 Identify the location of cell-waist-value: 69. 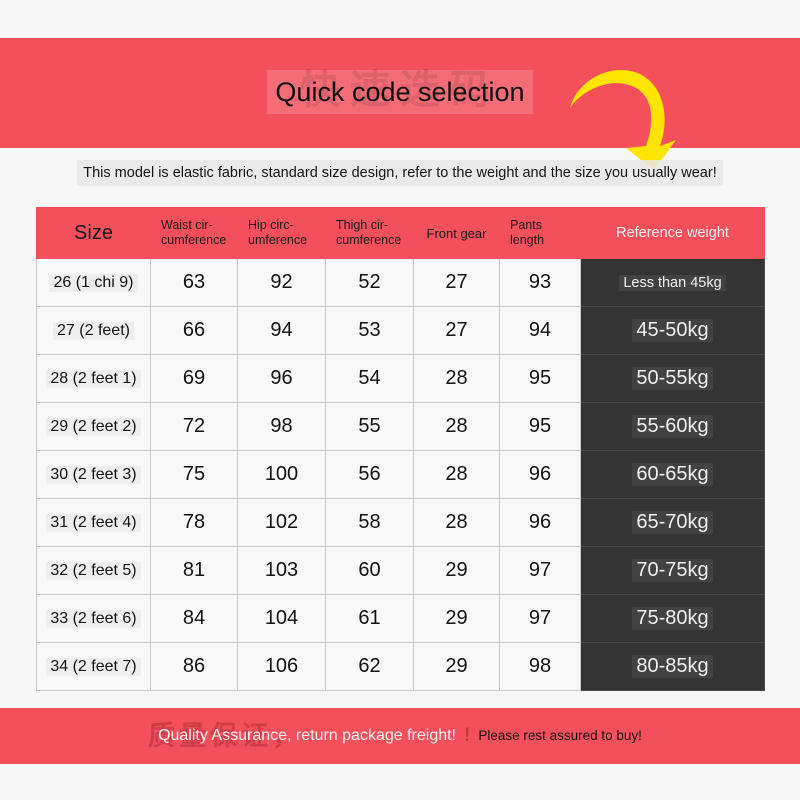
(194, 378).